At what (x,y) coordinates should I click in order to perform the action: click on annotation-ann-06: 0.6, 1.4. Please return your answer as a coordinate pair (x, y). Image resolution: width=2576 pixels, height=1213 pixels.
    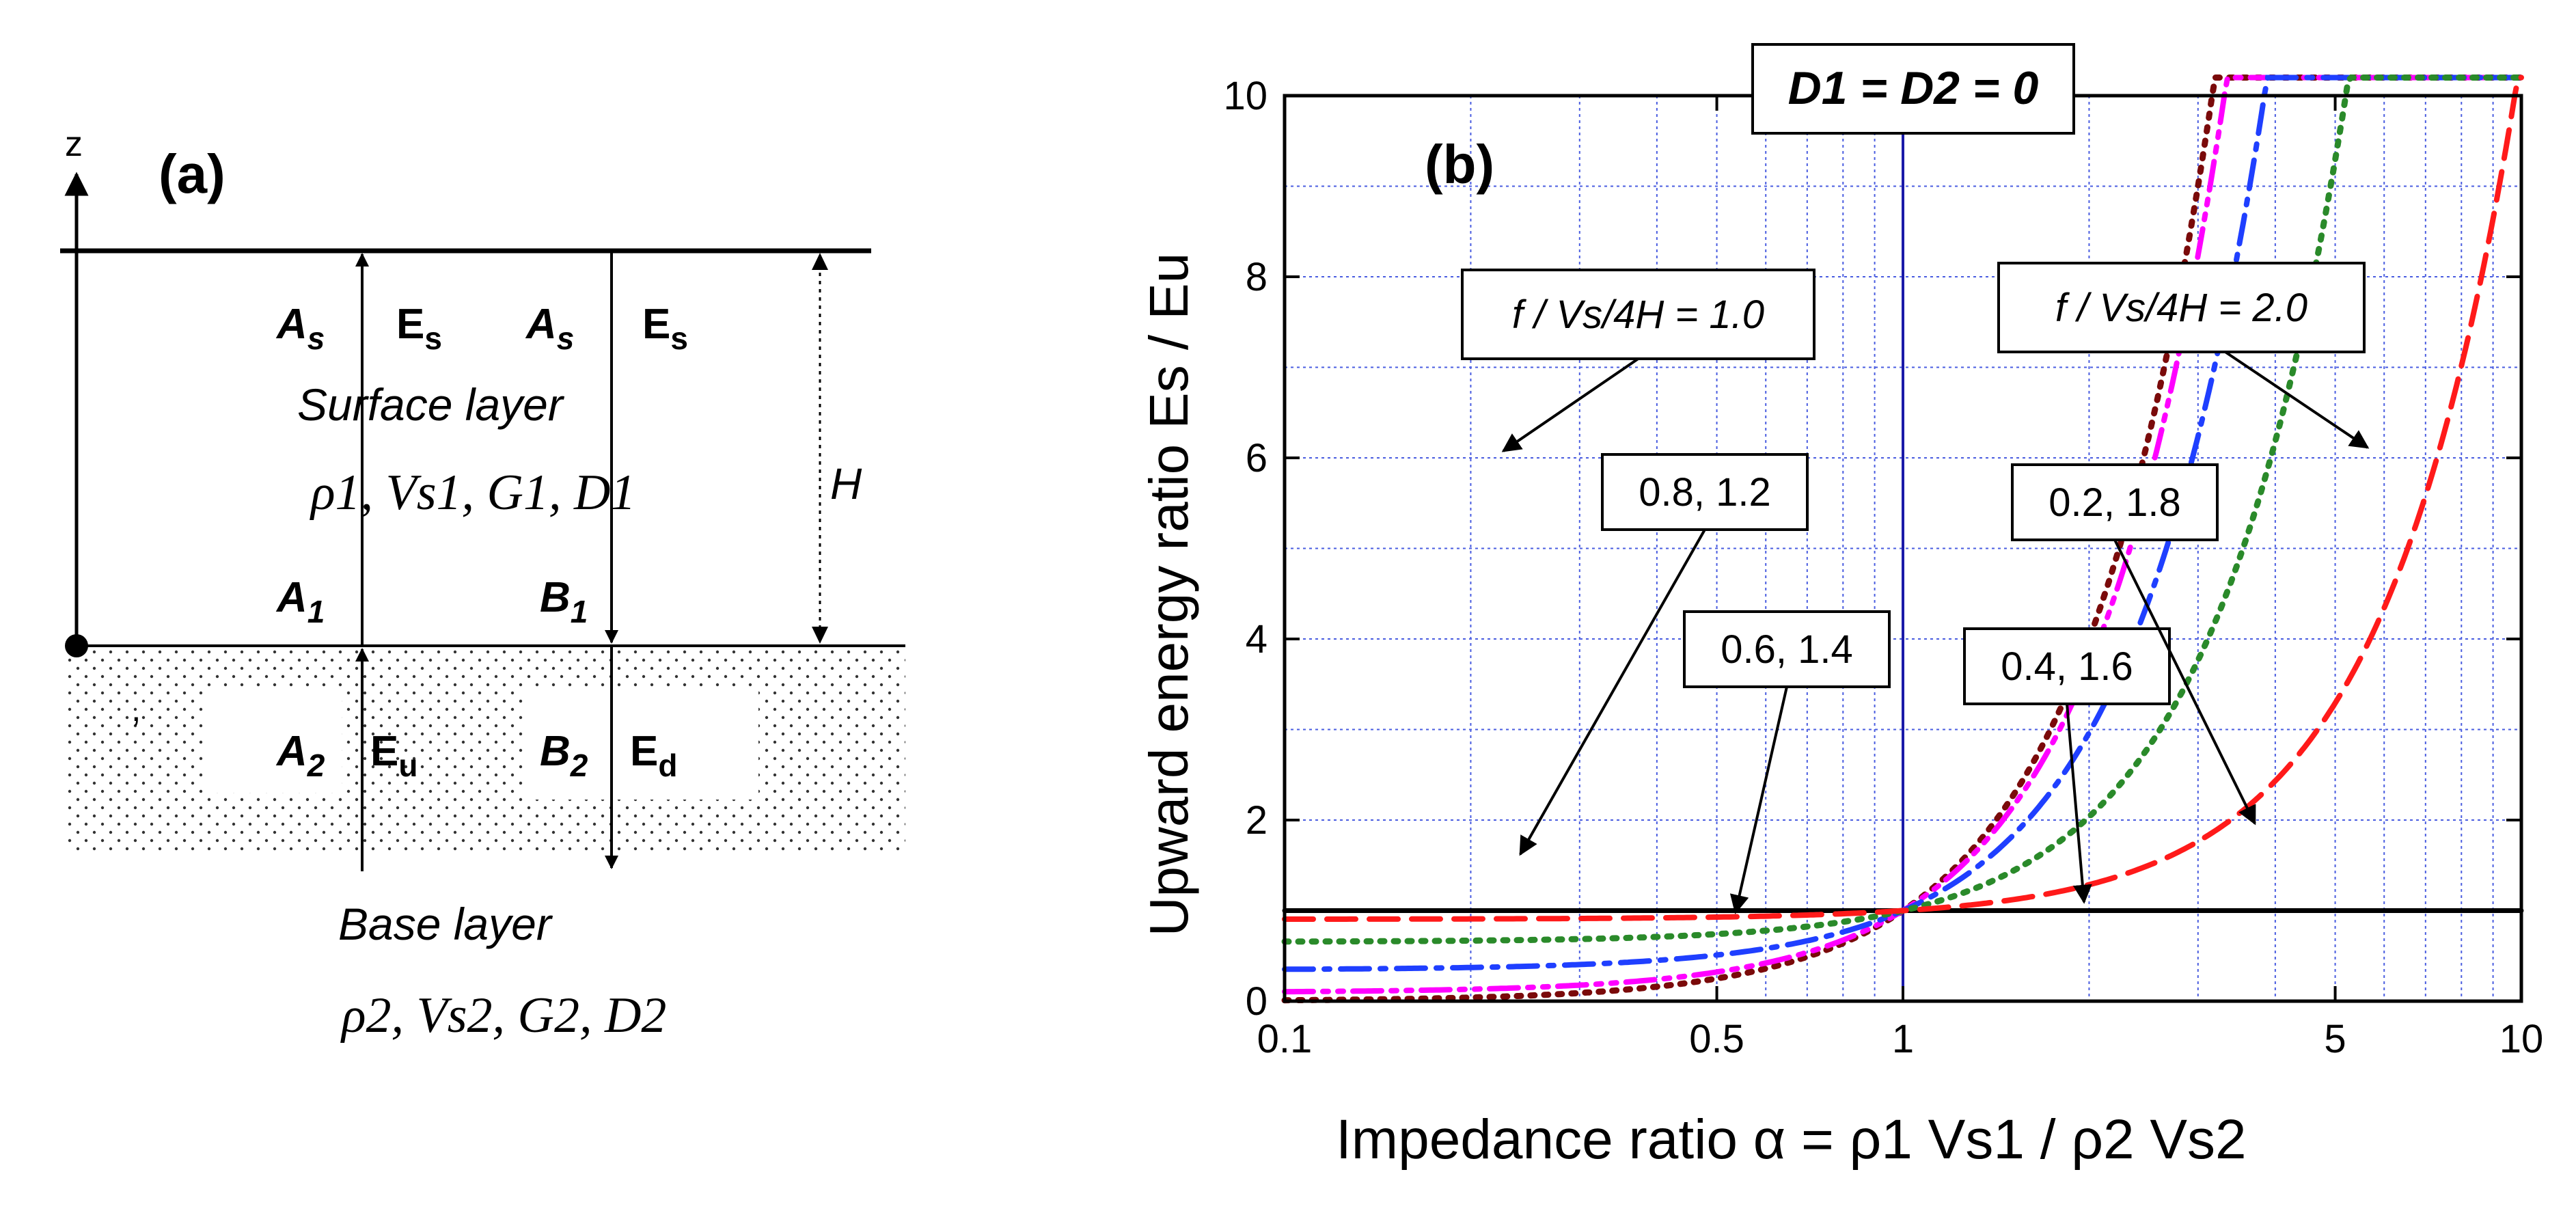
    Looking at the image, I should click on (1787, 762).